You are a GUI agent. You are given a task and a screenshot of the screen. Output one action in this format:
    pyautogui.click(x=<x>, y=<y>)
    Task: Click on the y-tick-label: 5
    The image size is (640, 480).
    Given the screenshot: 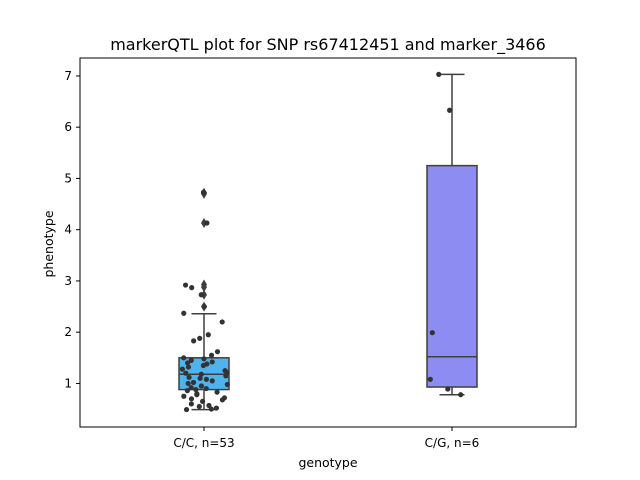 What is the action you would take?
    pyautogui.click(x=68, y=178)
    